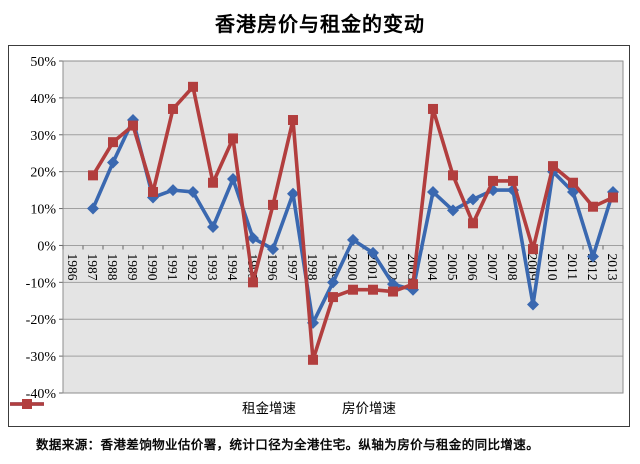 This screenshot has width=640, height=464. I want to click on x-axis-label: 2000, so click(352, 266).